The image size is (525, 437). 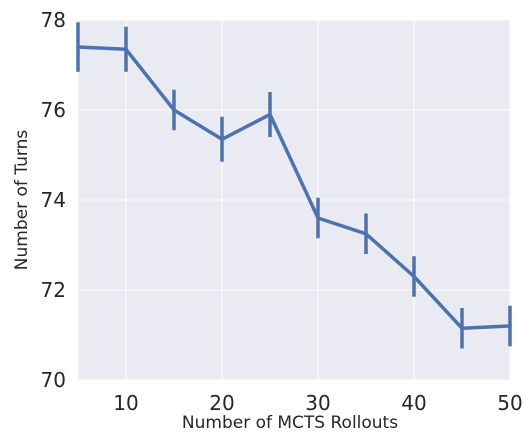 I want to click on x-tick-label: 30, so click(x=317, y=403).